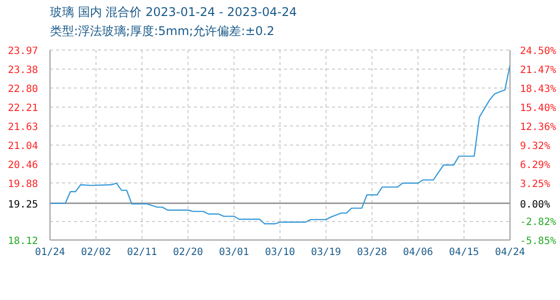 Image resolution: width=560 pixels, height=300 pixels. What do you see at coordinates (23, 70) in the screenshot?
I see `y-tick-label: 23.38` at bounding box center [23, 70].